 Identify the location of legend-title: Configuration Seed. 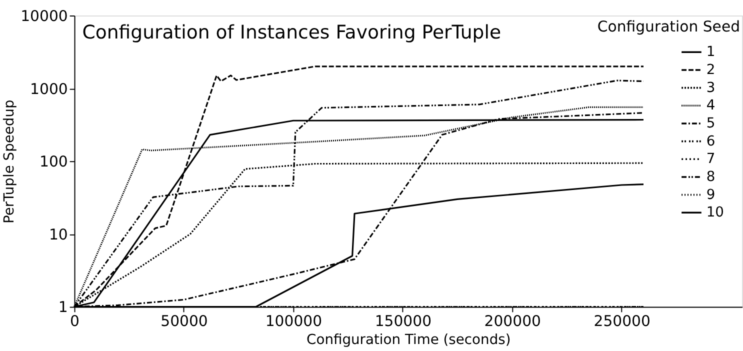
(668, 26).